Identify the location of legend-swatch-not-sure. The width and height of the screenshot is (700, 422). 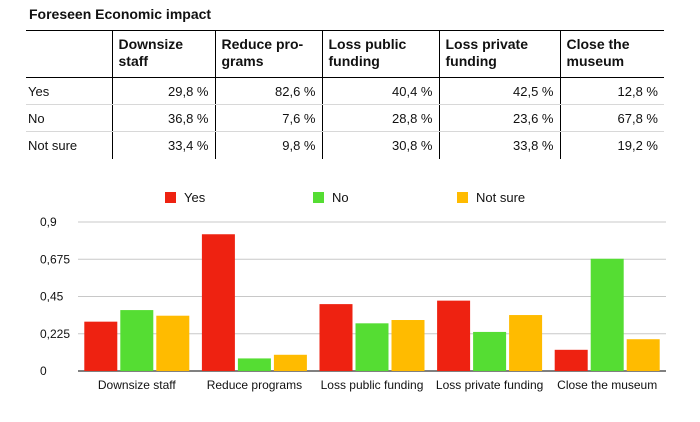
(462, 197).